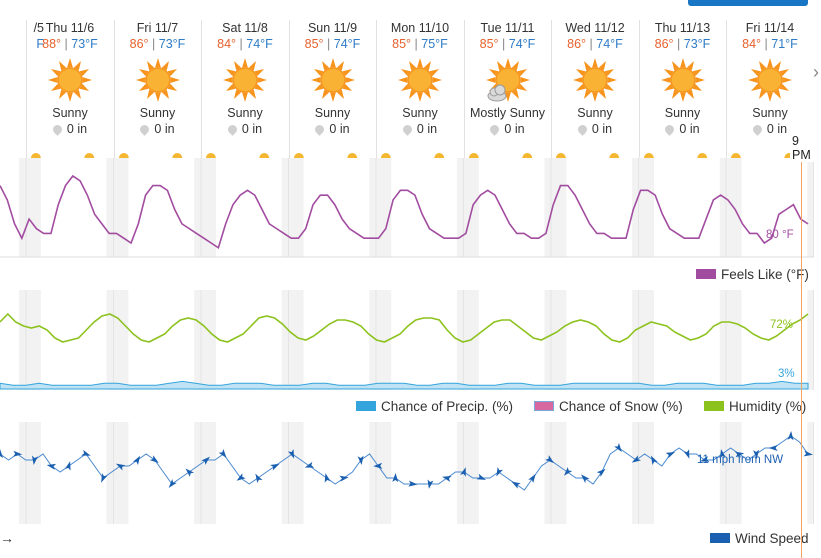  What do you see at coordinates (157, 28) in the screenshot?
I see `day-date: Fri 11/7` at bounding box center [157, 28].